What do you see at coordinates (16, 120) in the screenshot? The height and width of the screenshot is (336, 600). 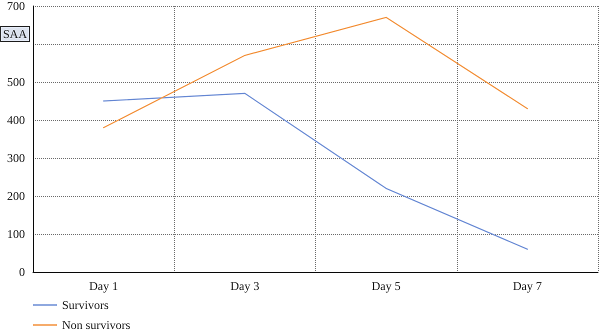 I see `y-tick-label: 400` at bounding box center [16, 120].